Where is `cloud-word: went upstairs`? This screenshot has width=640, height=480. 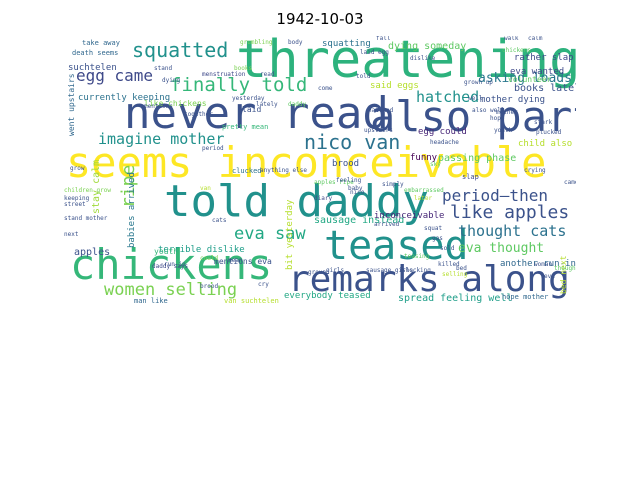 cloud-word: went upstairs is located at coordinates (71, 104).